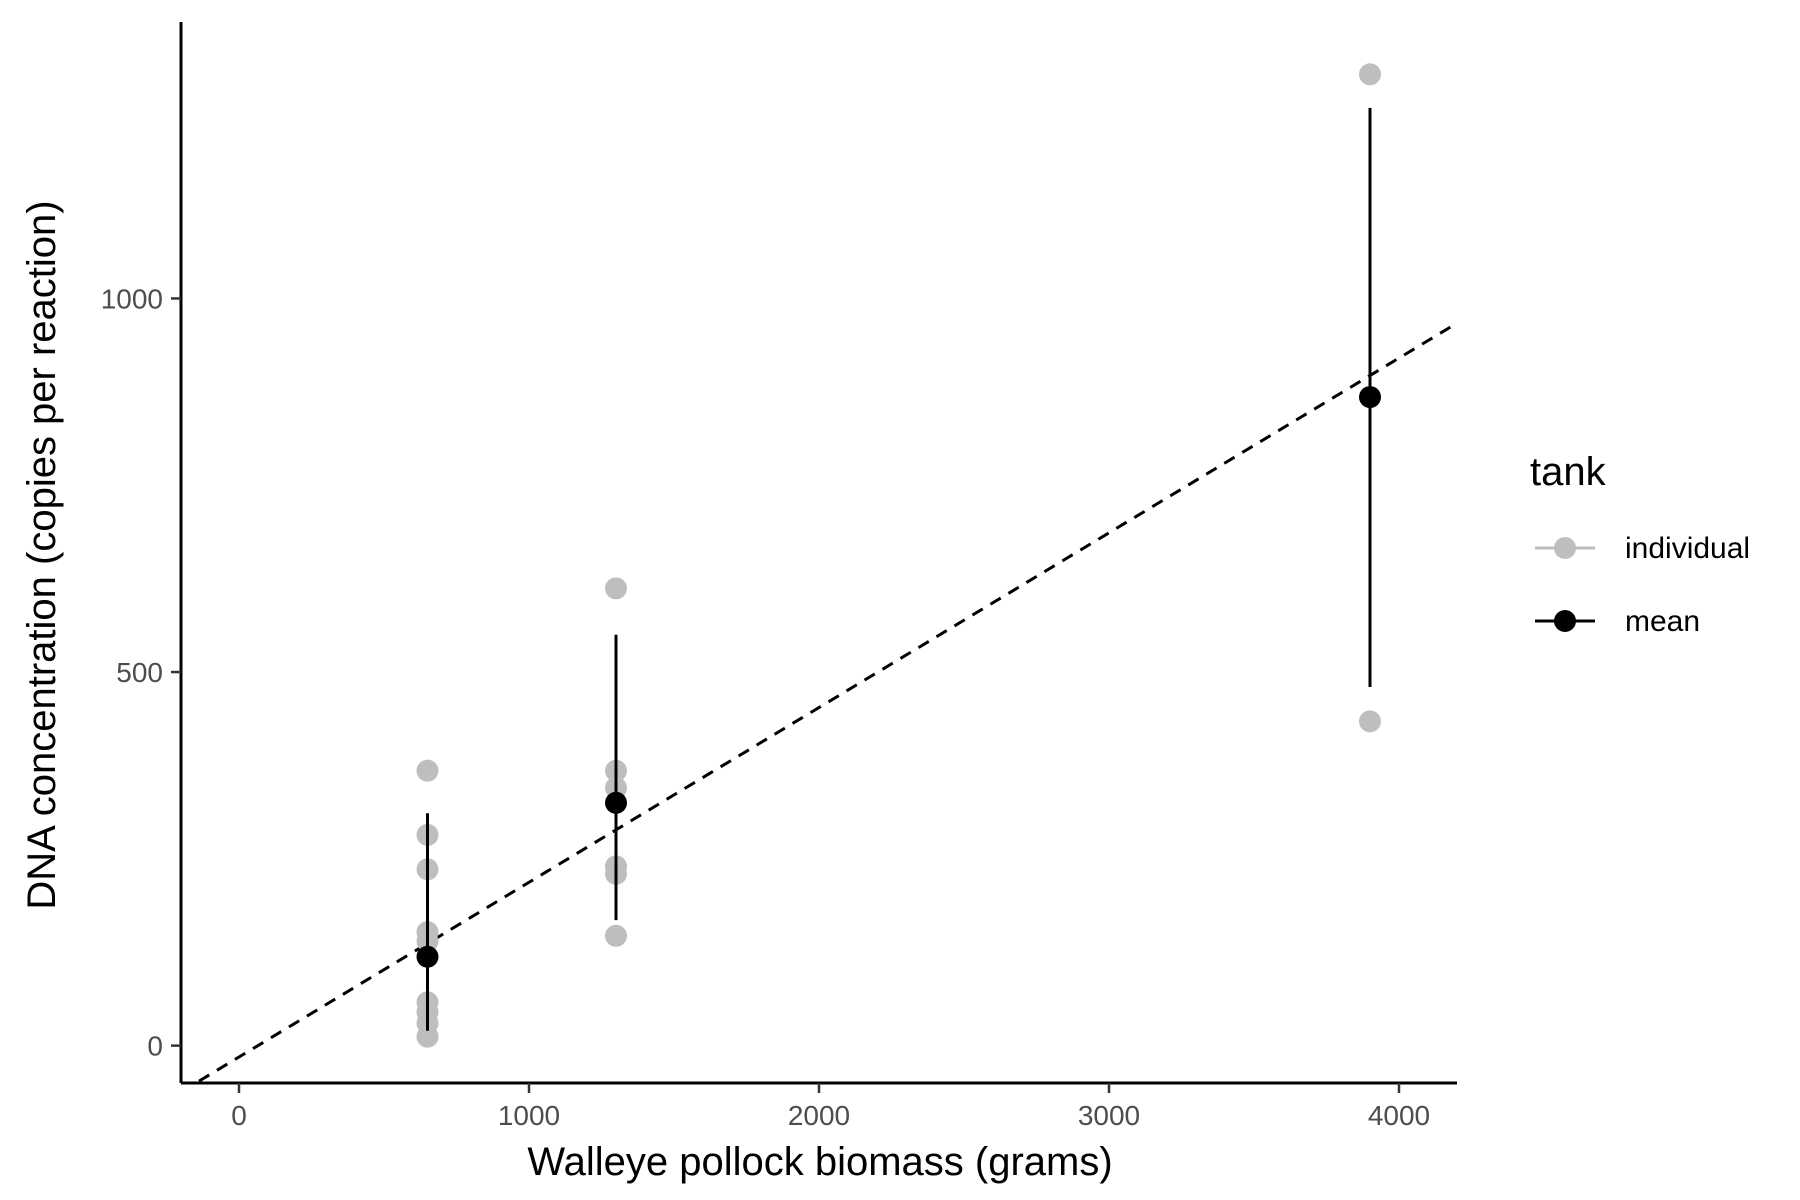 This screenshot has width=1800, height=1200. What do you see at coordinates (529, 1115) in the screenshot?
I see `x-tick-label-1: 1000` at bounding box center [529, 1115].